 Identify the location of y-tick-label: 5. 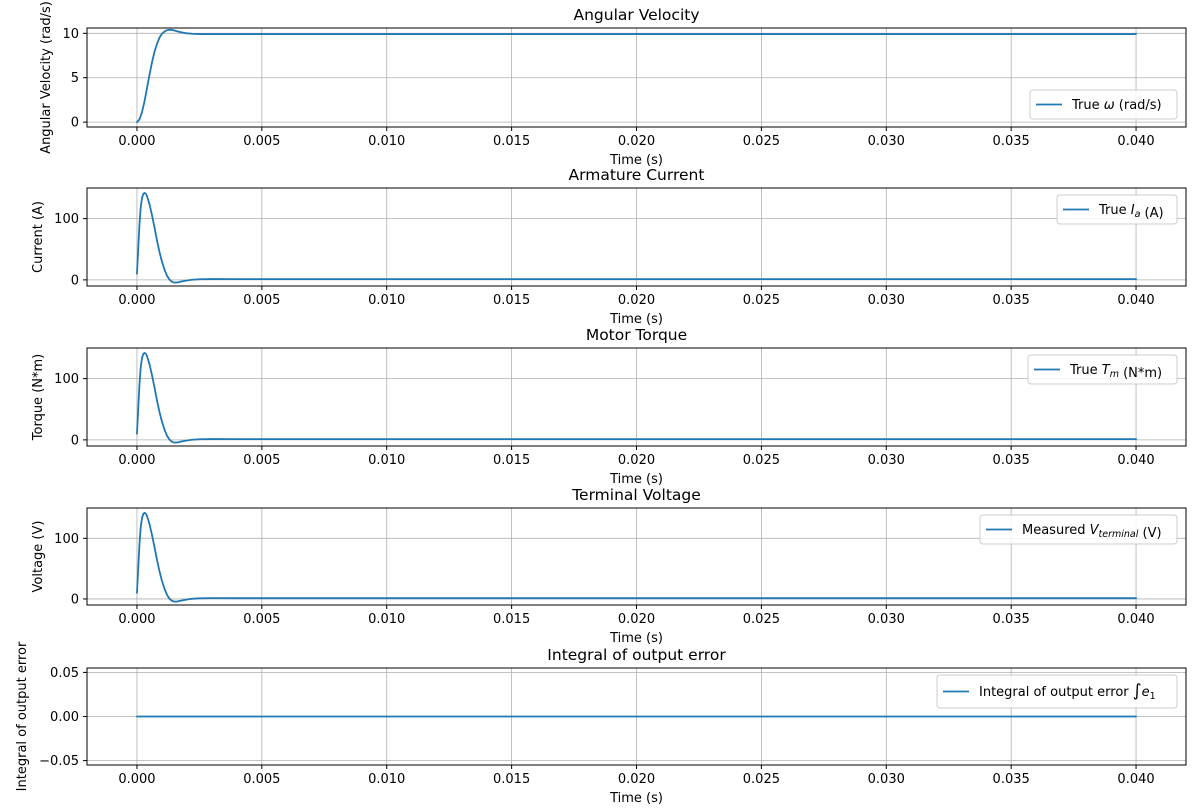
(75, 78).